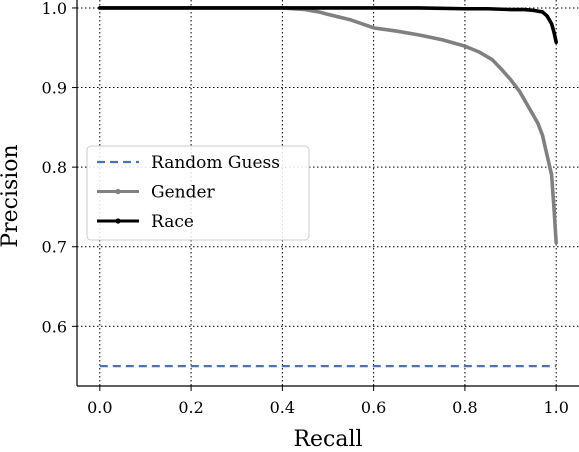 The height and width of the screenshot is (452, 579). Describe the element at coordinates (54, 88) in the screenshot. I see `y-tick-label: 0.9` at that location.